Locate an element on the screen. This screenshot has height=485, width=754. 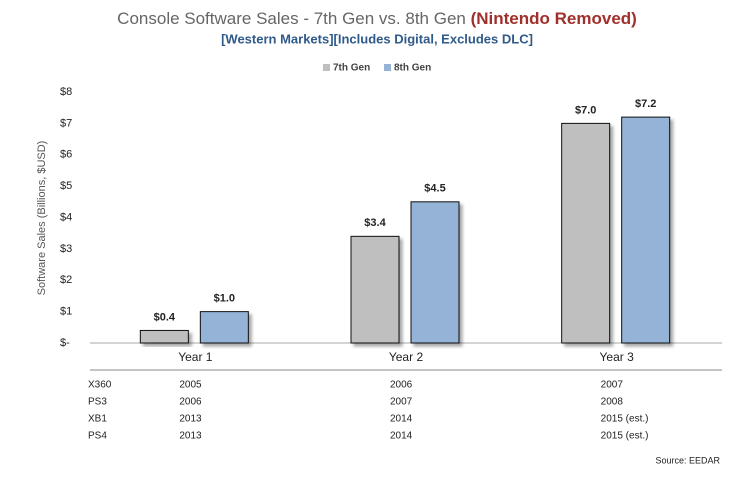
title-note: (Nintendo Removed) is located at coordinates (554, 18).